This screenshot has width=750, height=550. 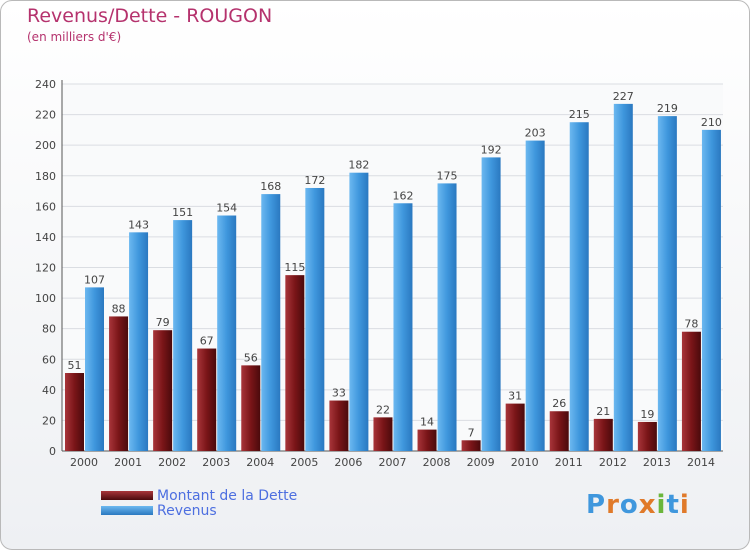 I want to click on y-tick-label: 0, so click(x=52, y=451).